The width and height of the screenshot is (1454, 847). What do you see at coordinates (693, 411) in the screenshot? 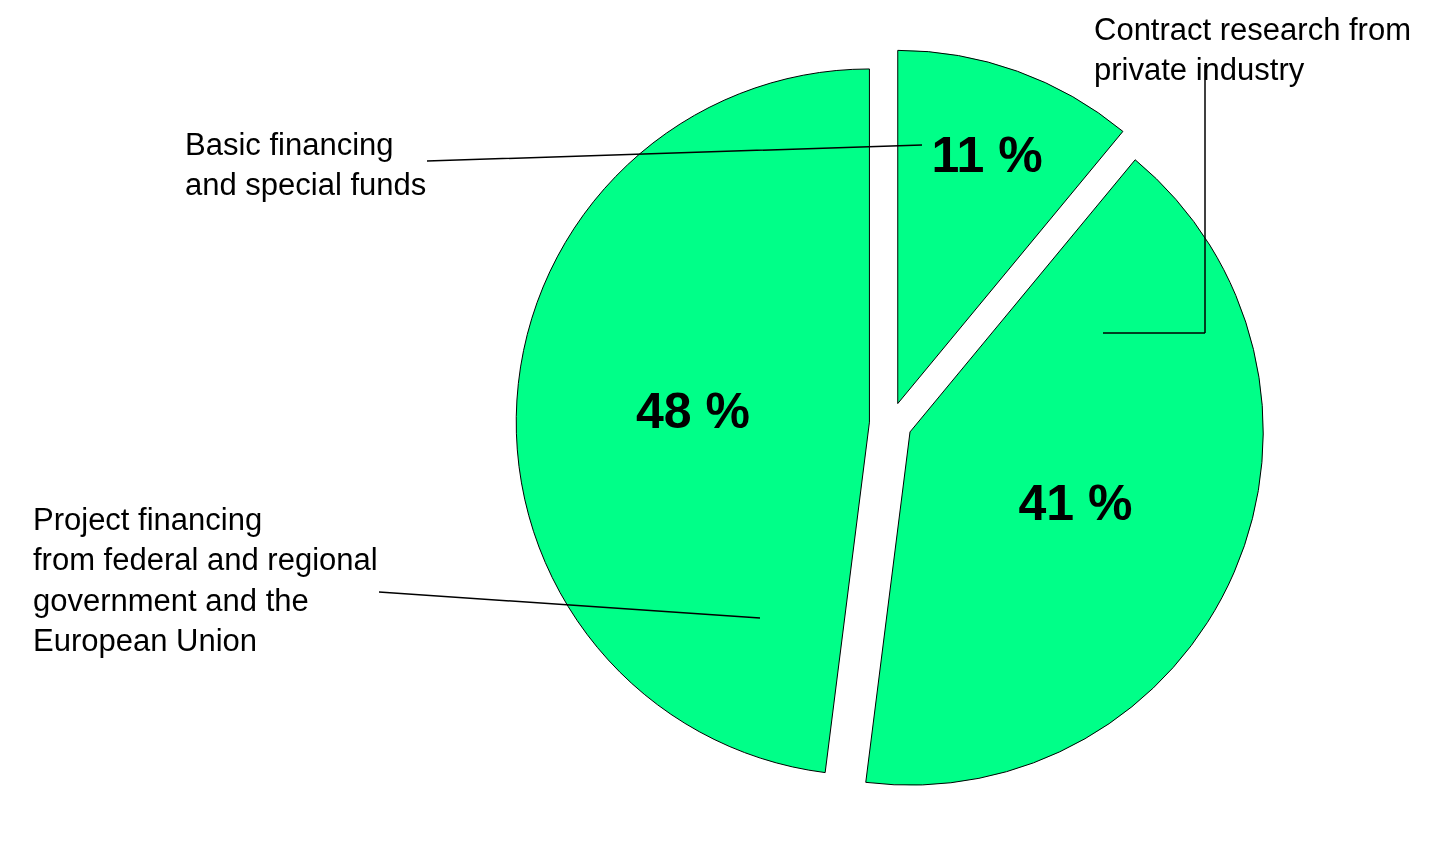
I see `data-label: 48 %` at bounding box center [693, 411].